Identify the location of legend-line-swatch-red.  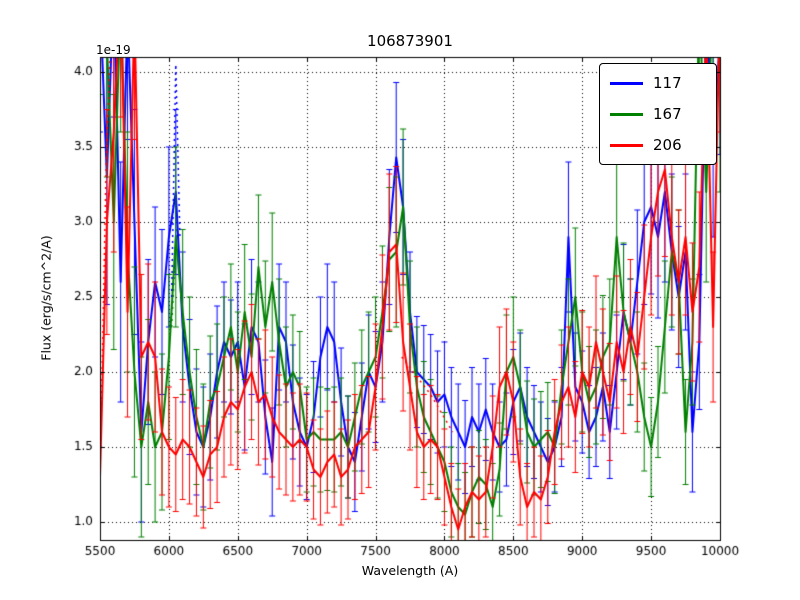
(626, 145).